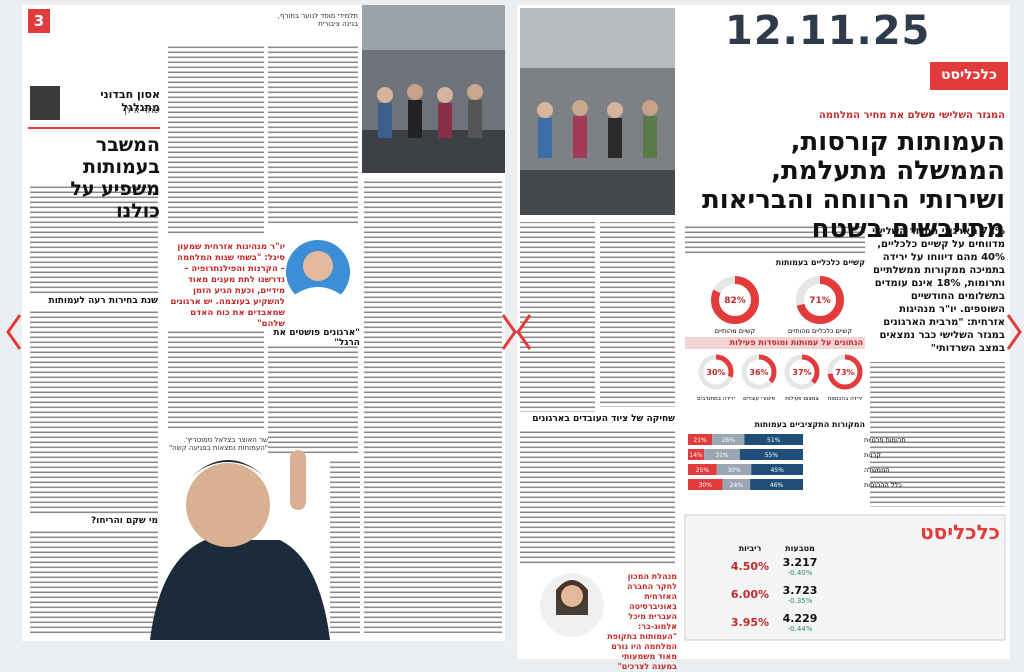 The height and width of the screenshot is (672, 1024). I want to click on author-name: אסון חבדוני מתגלגל, so click(130, 101).